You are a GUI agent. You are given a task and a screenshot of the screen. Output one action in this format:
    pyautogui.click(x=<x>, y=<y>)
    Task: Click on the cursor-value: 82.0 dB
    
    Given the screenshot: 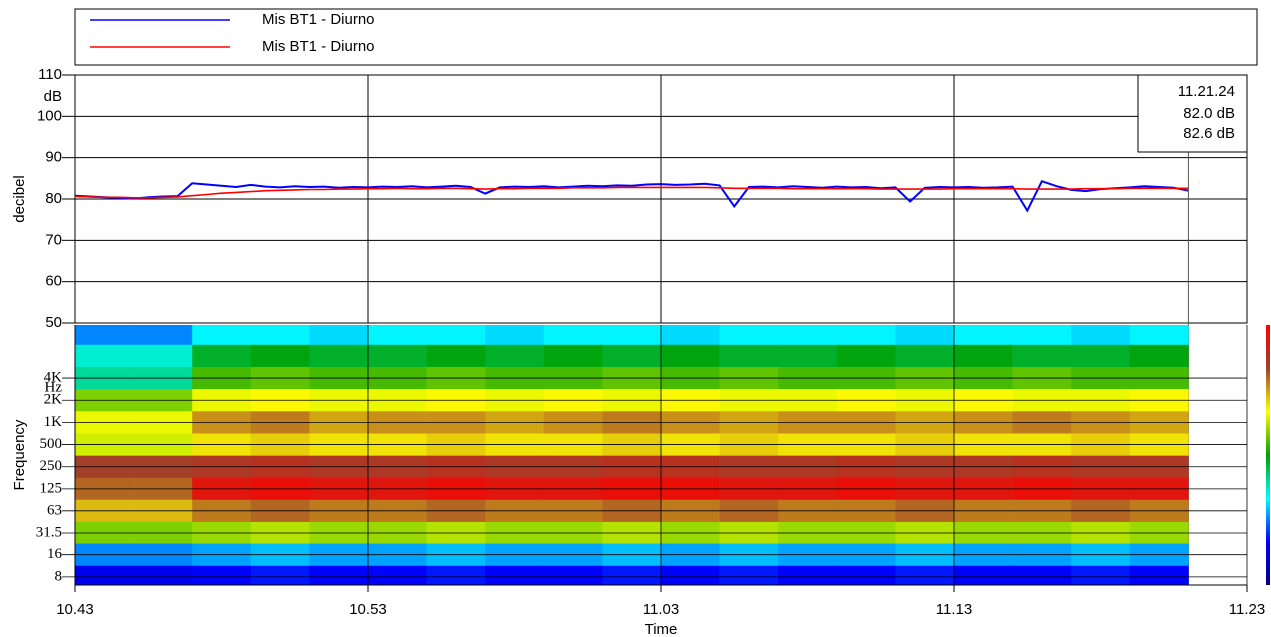 What is the action you would take?
    pyautogui.click(x=1209, y=113)
    